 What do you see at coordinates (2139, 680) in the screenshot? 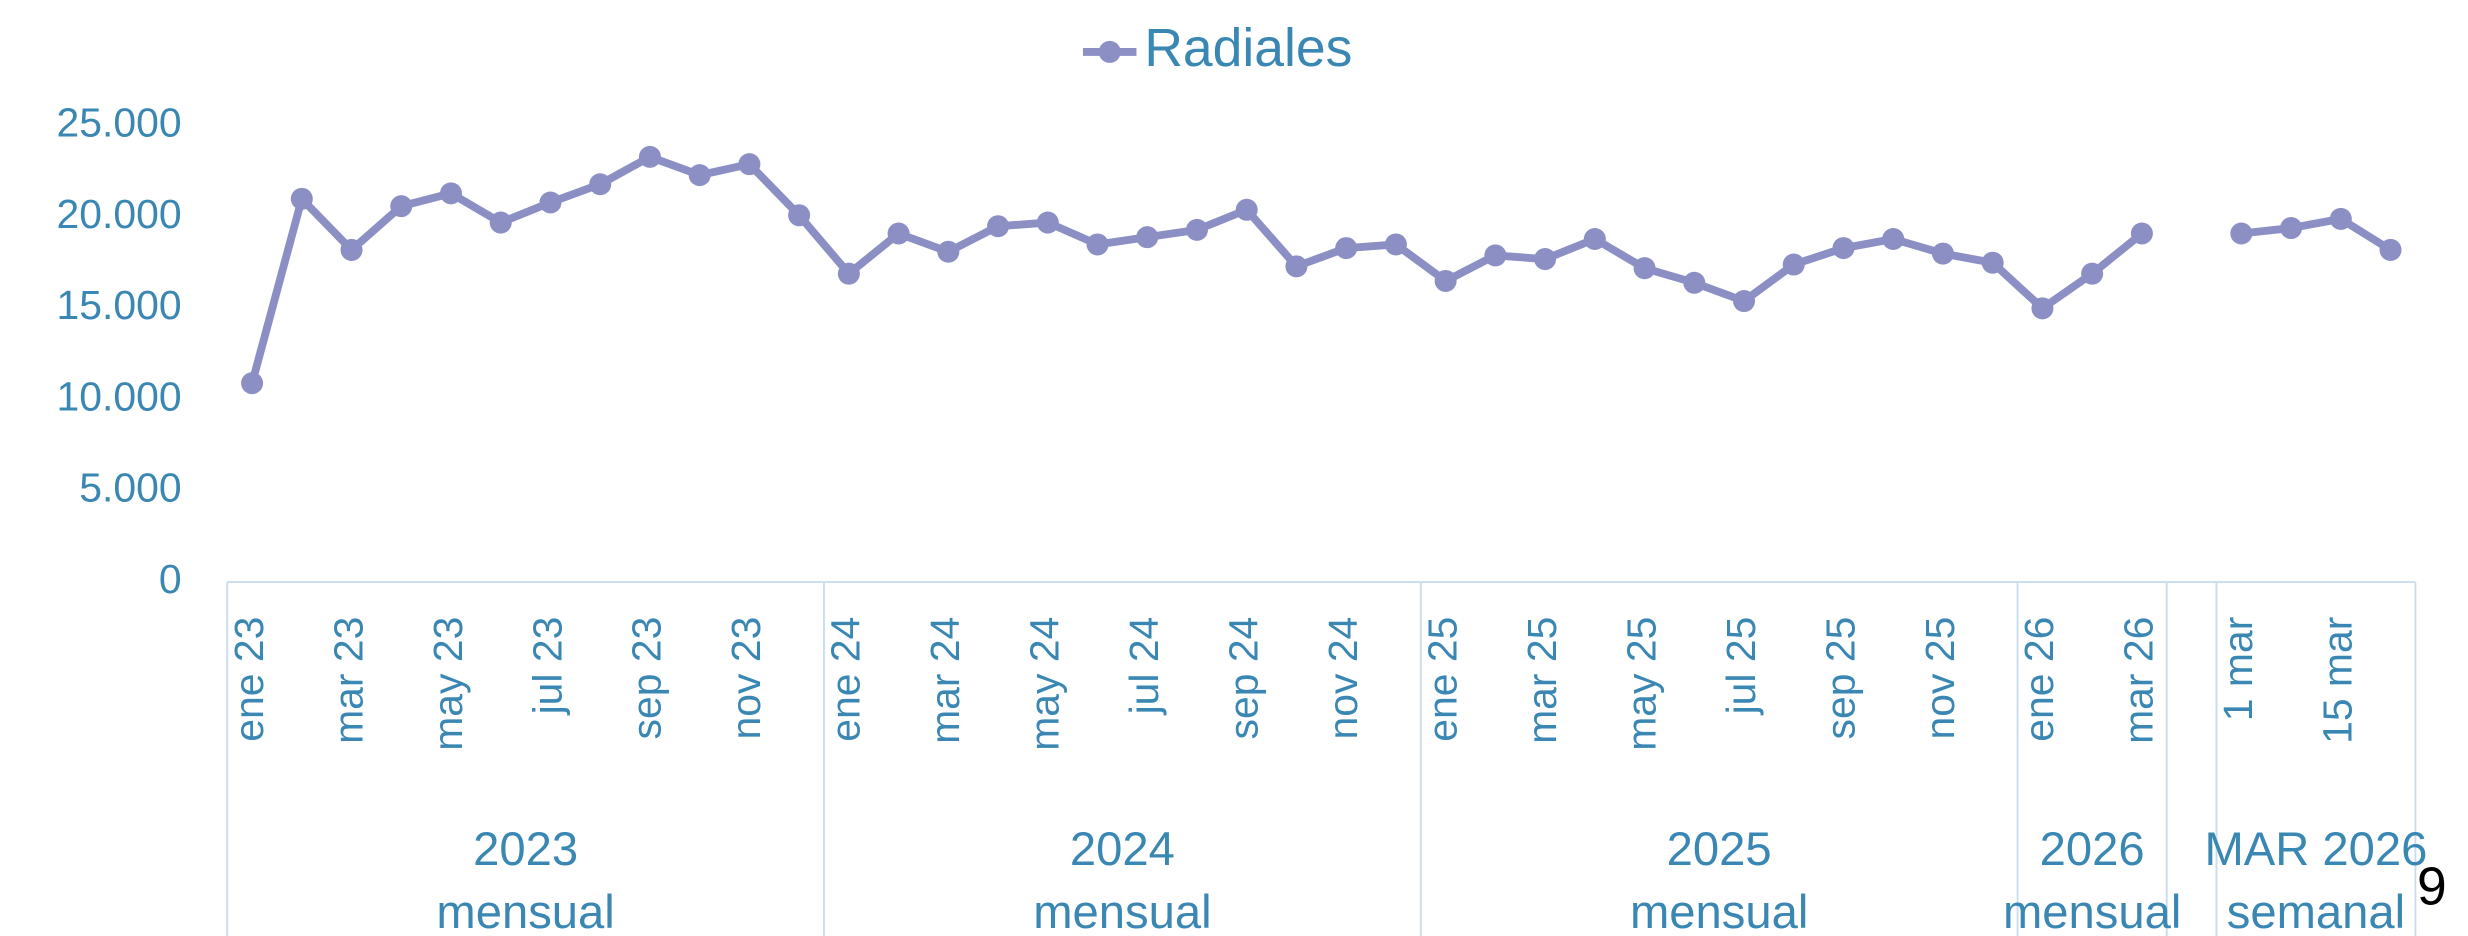
I see `x-tick-label: mar 26` at bounding box center [2139, 680].